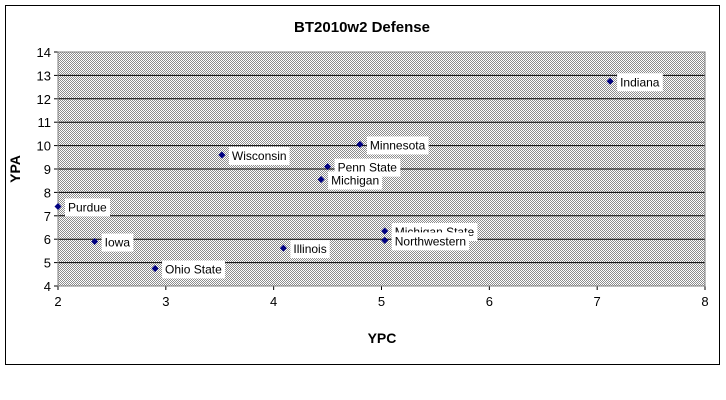 The width and height of the screenshot is (726, 400). Describe the element at coordinates (57, 301) in the screenshot. I see `x-tick-label: 2` at that location.